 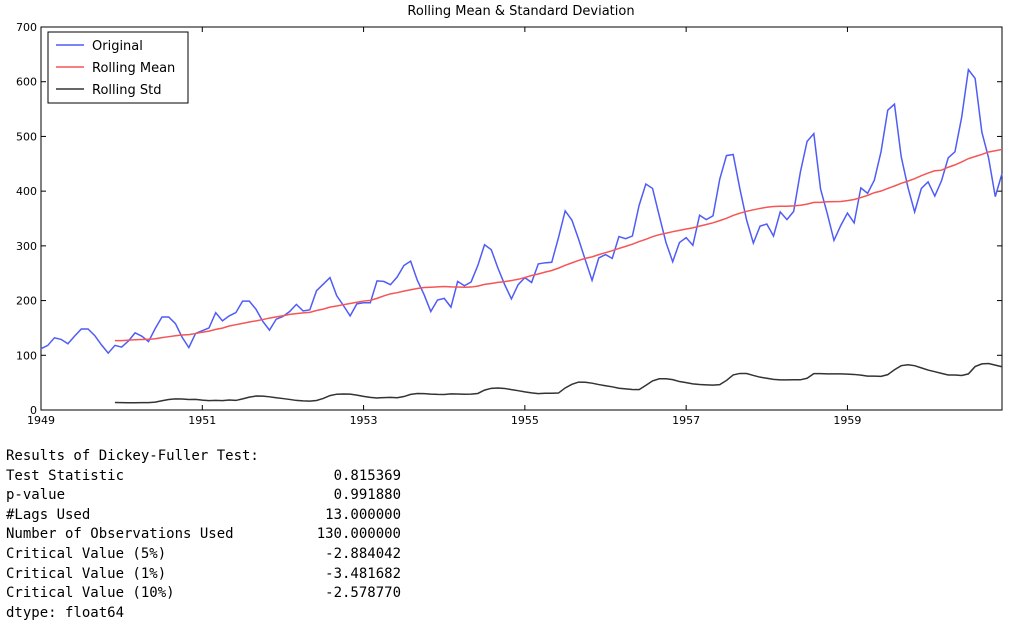 I want to click on result-value: -3.481682, so click(x=363, y=573).